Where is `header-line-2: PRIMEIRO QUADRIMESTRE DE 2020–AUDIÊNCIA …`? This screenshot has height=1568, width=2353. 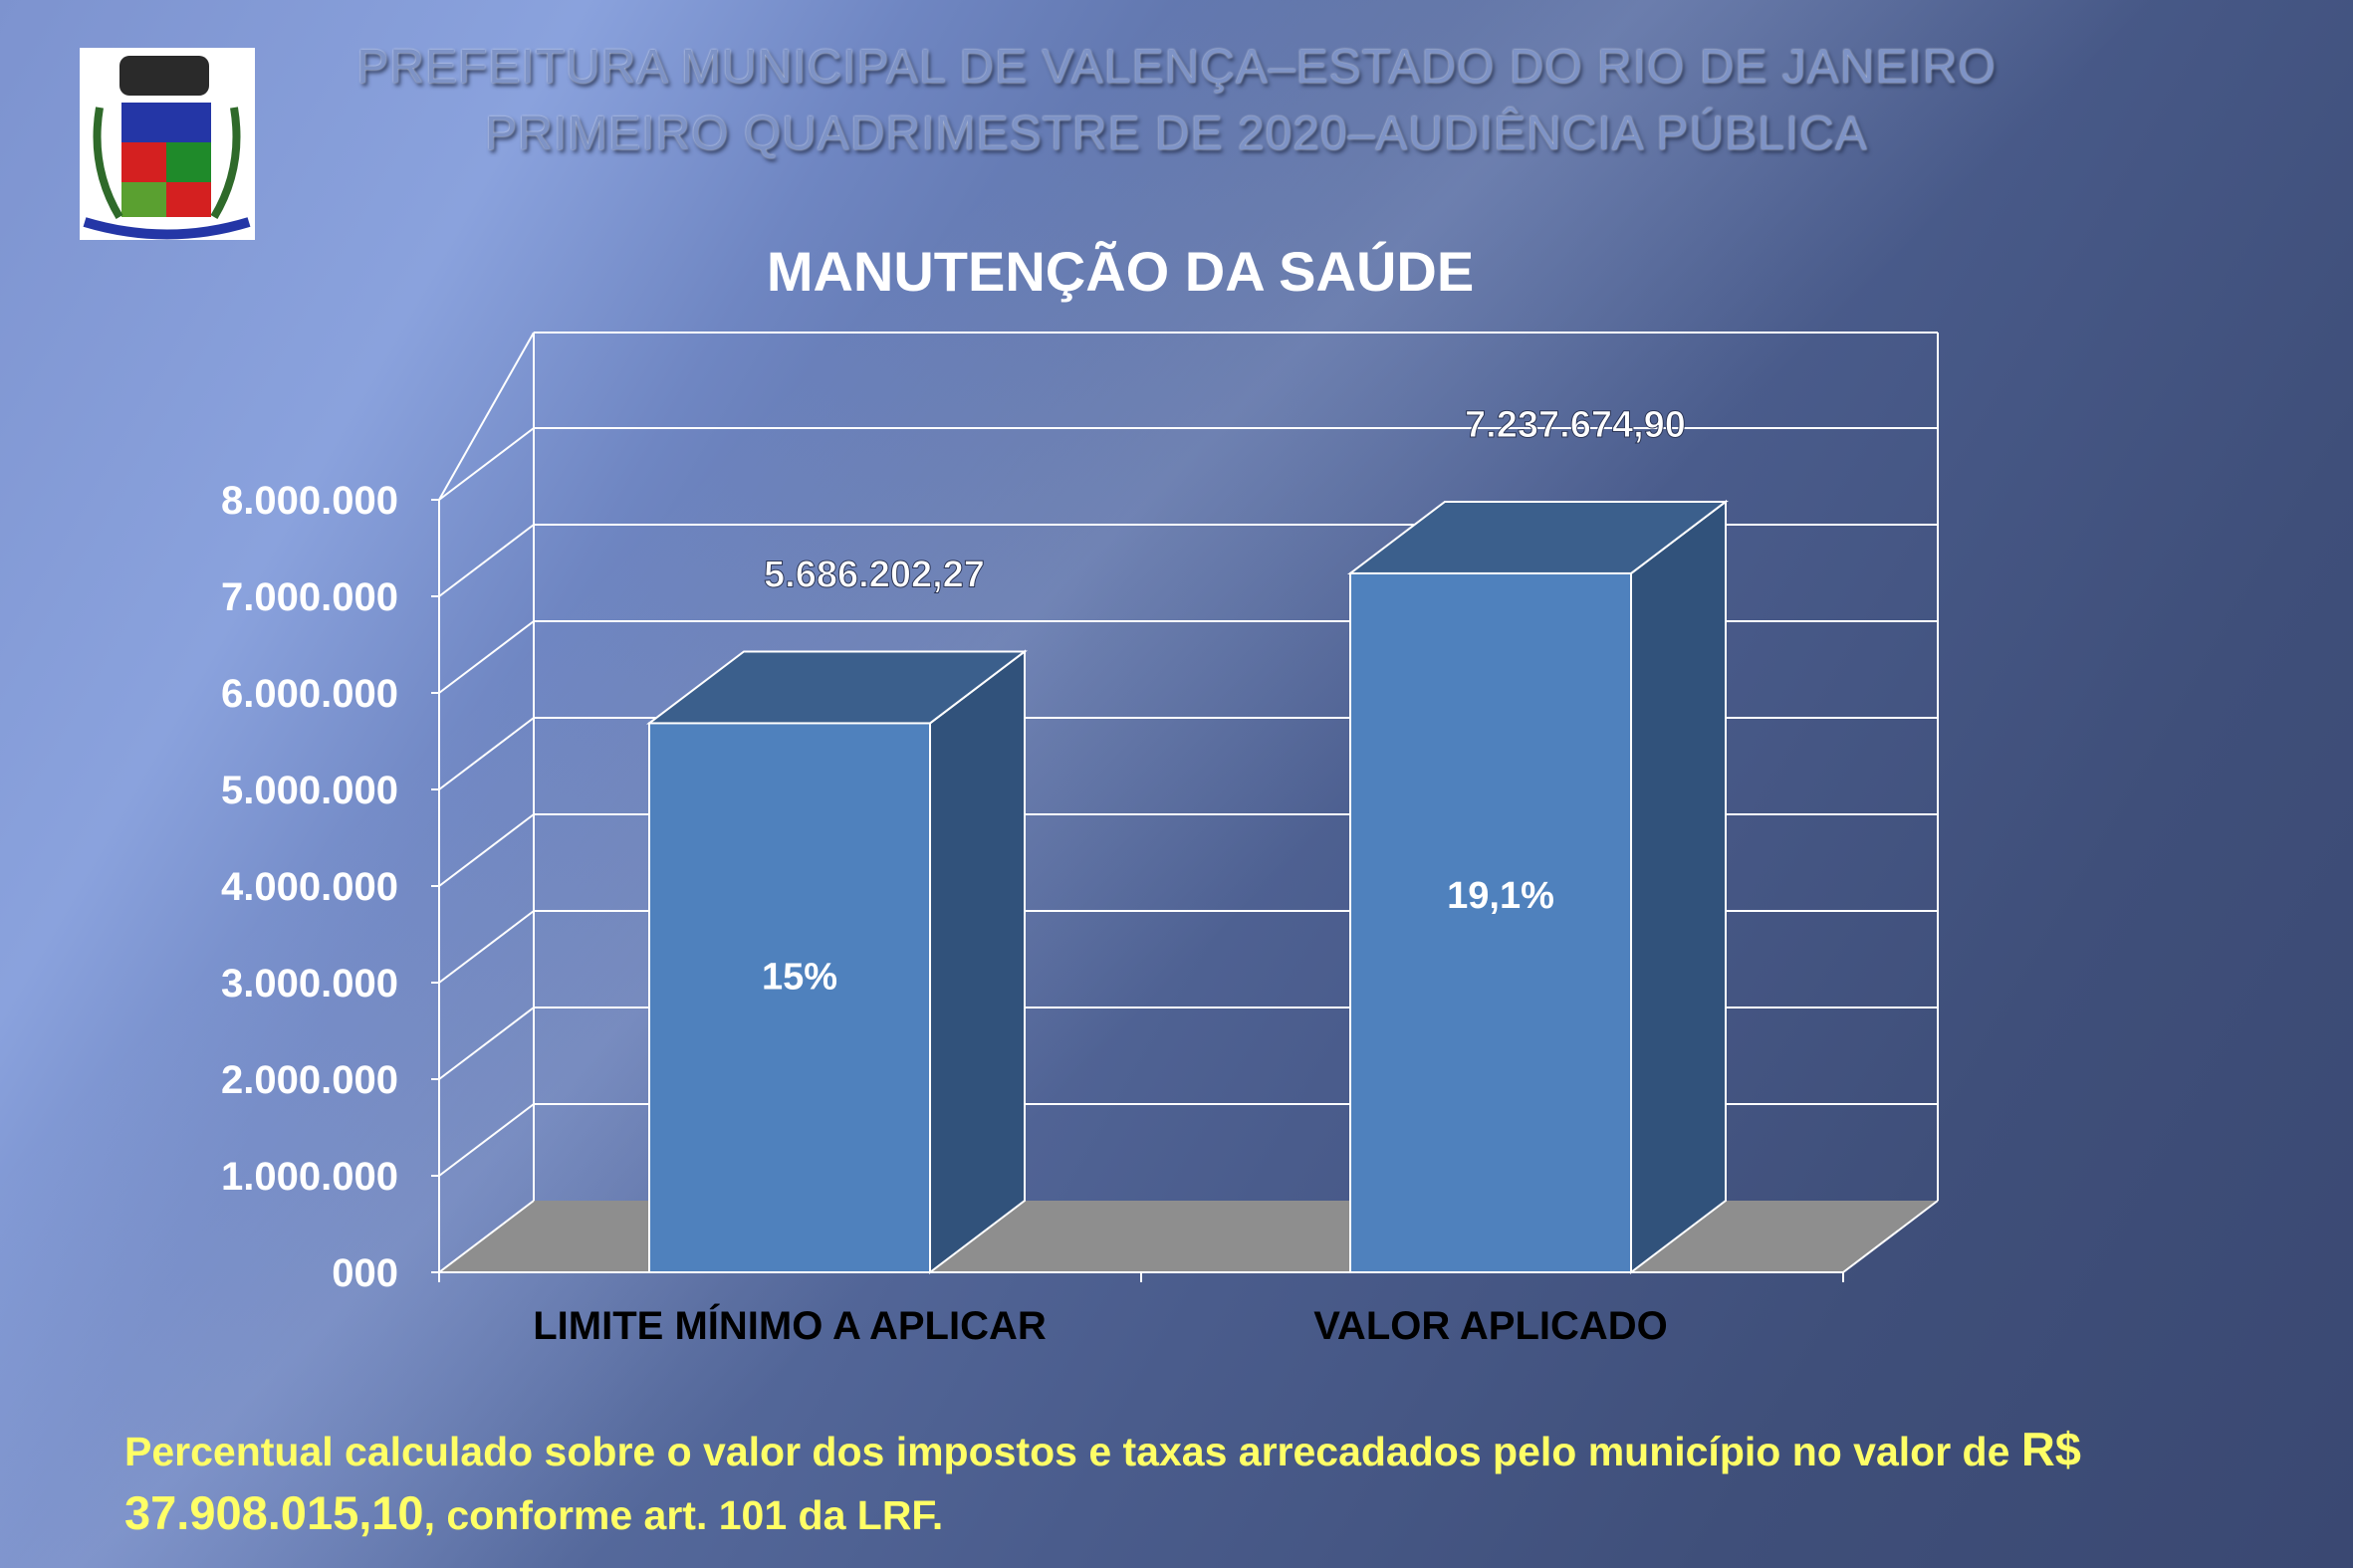
header-line-2: PRIMEIRO QUADRIMESTRE DE 2020–AUDIÊNCIA … is located at coordinates (1176, 134).